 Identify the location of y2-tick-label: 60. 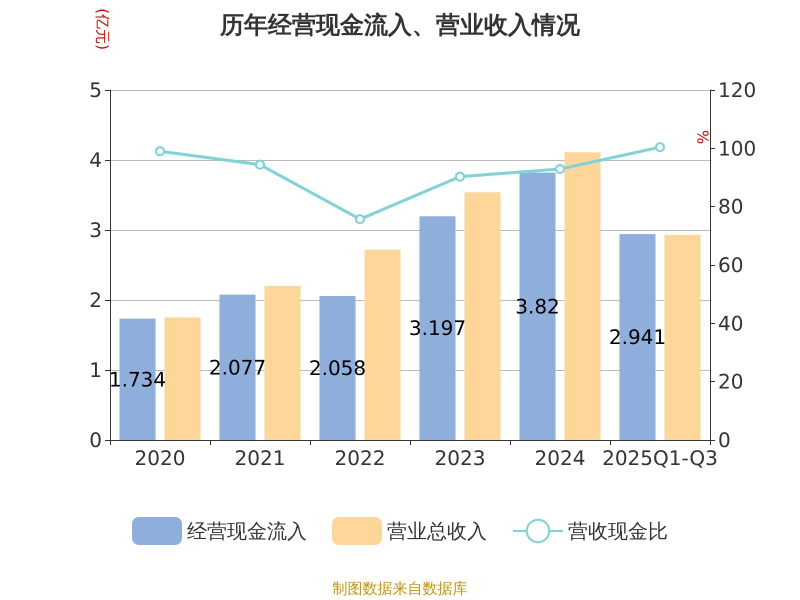
(731, 265).